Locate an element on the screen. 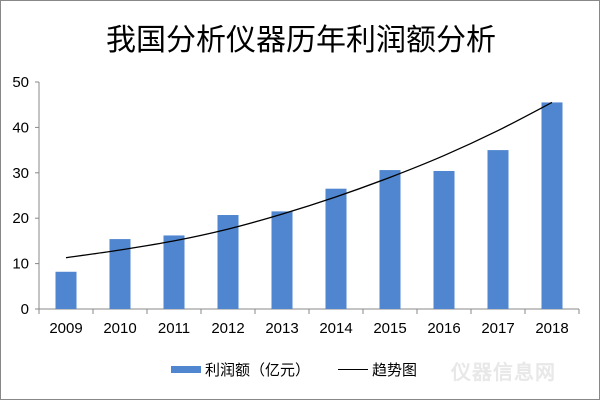  x-tick-label: 2010 is located at coordinates (119, 328).